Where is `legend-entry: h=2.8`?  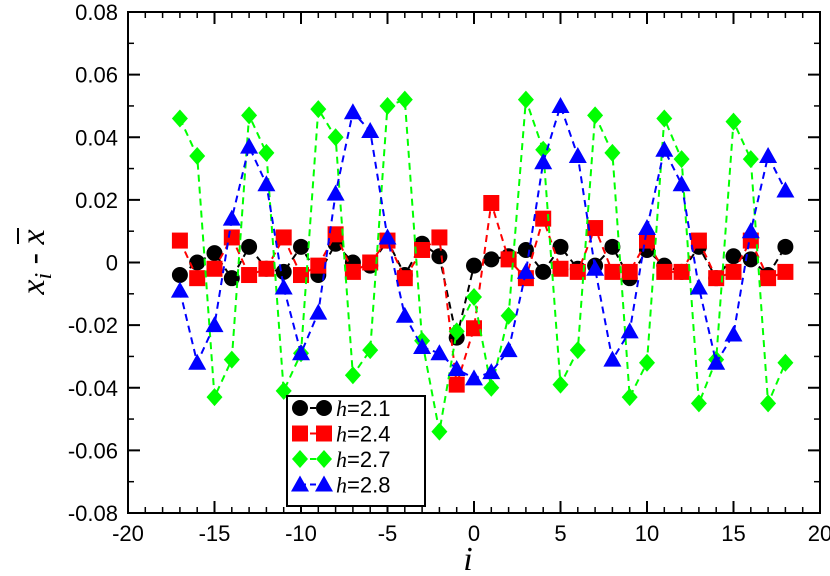 legend-entry: h=2.8 is located at coordinates (340, 485).